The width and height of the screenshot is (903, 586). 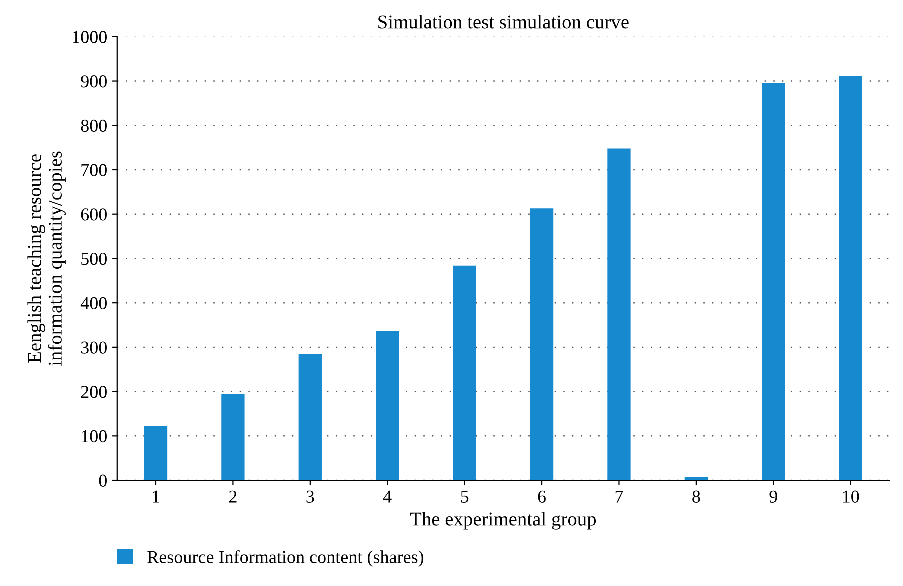 I want to click on y-tick-label: 1000, so click(x=90, y=37).